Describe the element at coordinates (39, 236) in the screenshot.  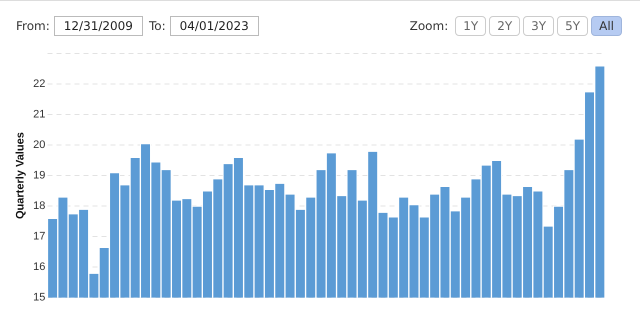
I see `y-tick-label: 17` at that location.